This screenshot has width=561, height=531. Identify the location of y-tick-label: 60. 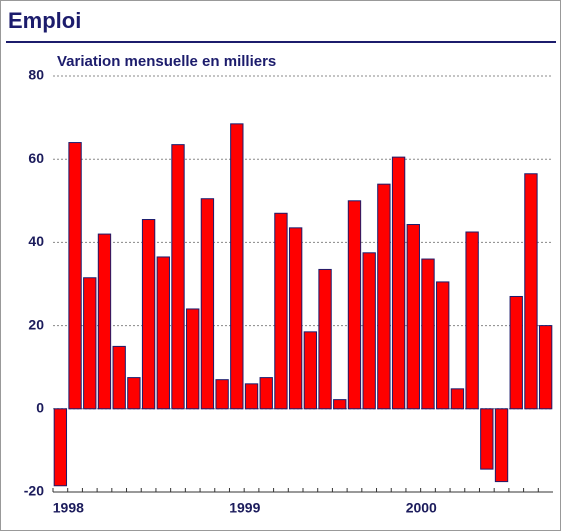
(36, 158).